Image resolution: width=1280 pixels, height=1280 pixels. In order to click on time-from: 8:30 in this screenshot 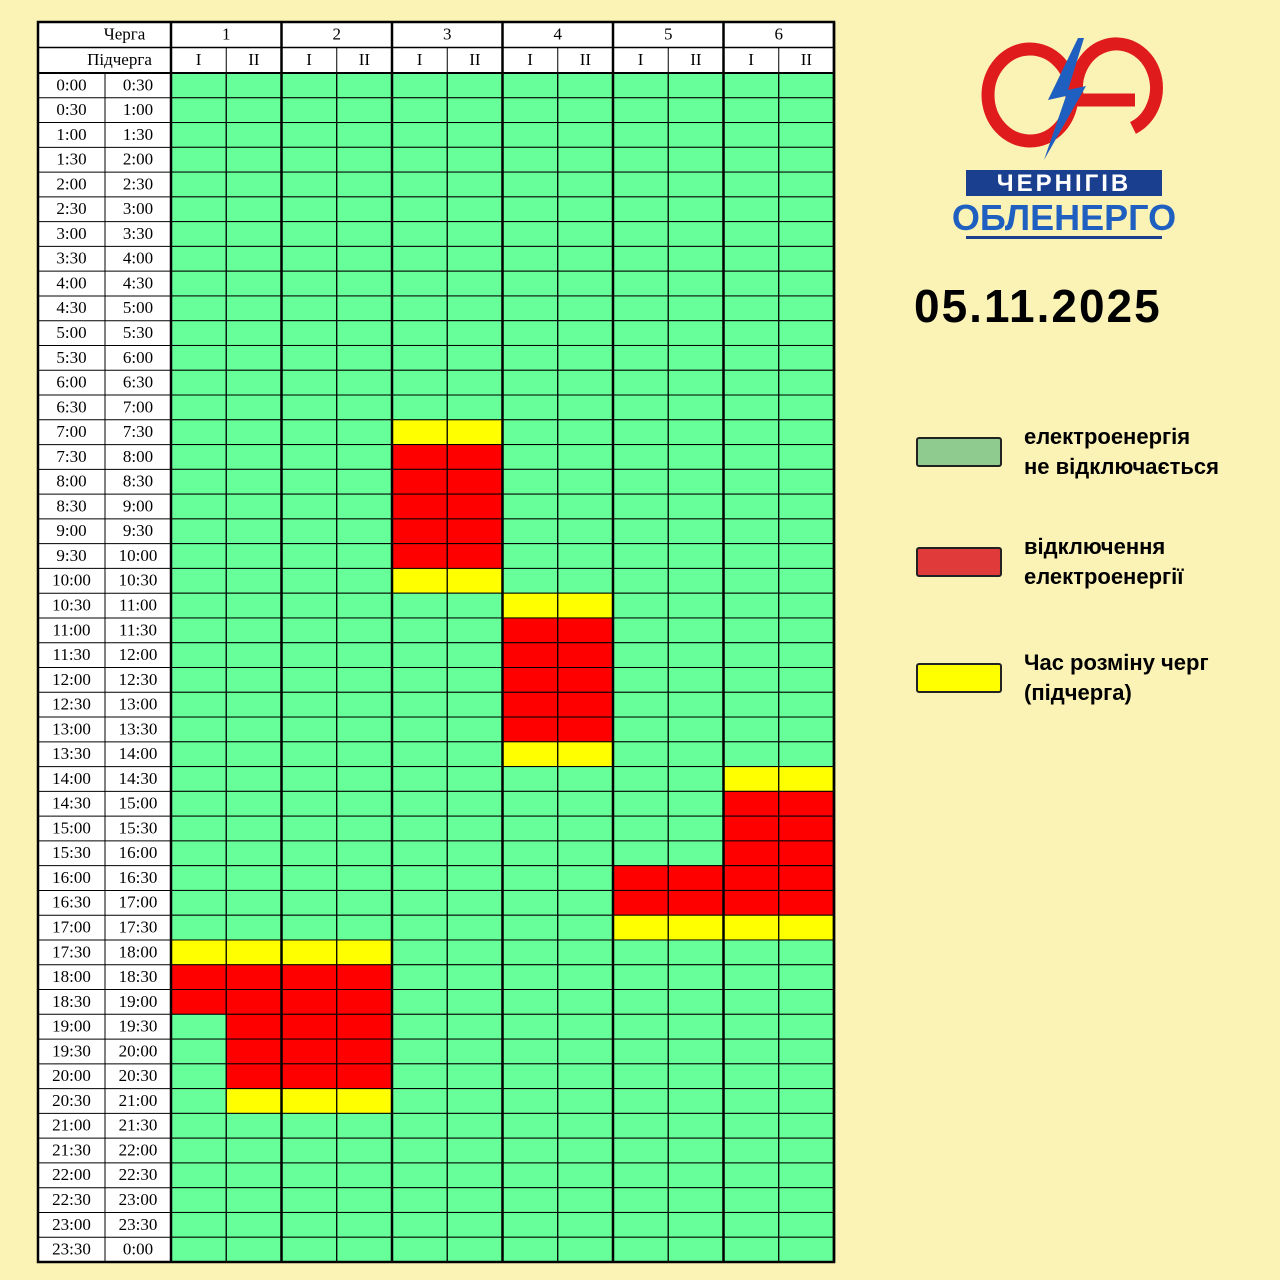, I will do `click(71, 505)`.